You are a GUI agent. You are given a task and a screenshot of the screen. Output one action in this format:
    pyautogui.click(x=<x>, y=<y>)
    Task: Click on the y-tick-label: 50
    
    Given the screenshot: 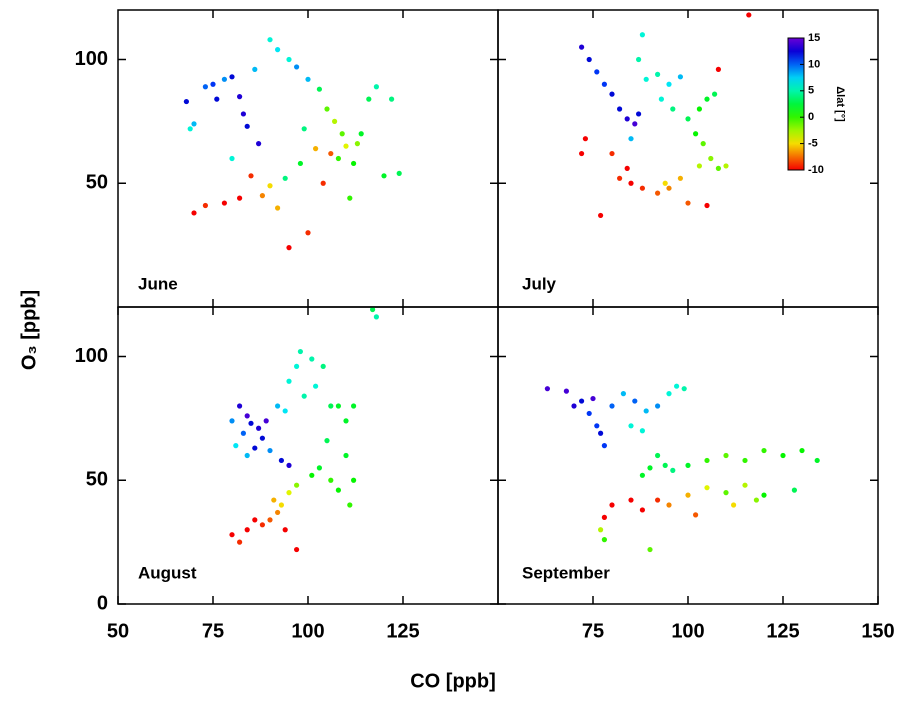 What is the action you would take?
    pyautogui.click(x=97, y=183)
    